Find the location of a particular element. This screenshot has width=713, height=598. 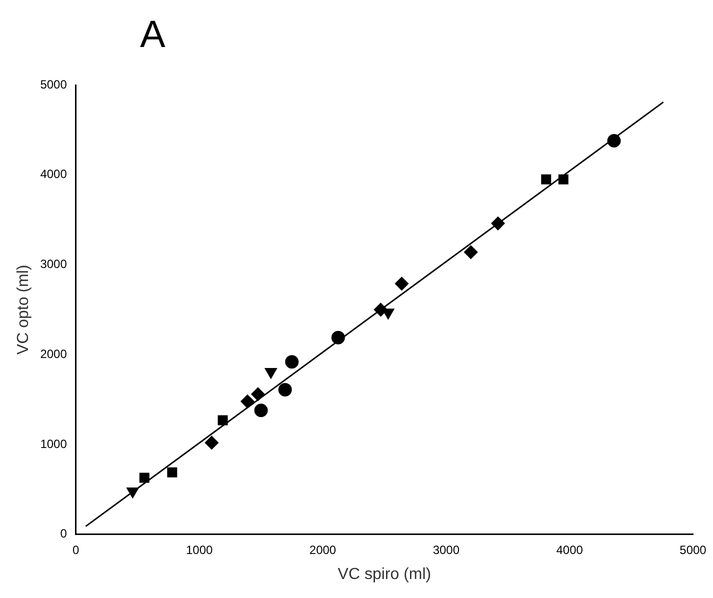

y-tick-label: 0 is located at coordinates (64, 533).